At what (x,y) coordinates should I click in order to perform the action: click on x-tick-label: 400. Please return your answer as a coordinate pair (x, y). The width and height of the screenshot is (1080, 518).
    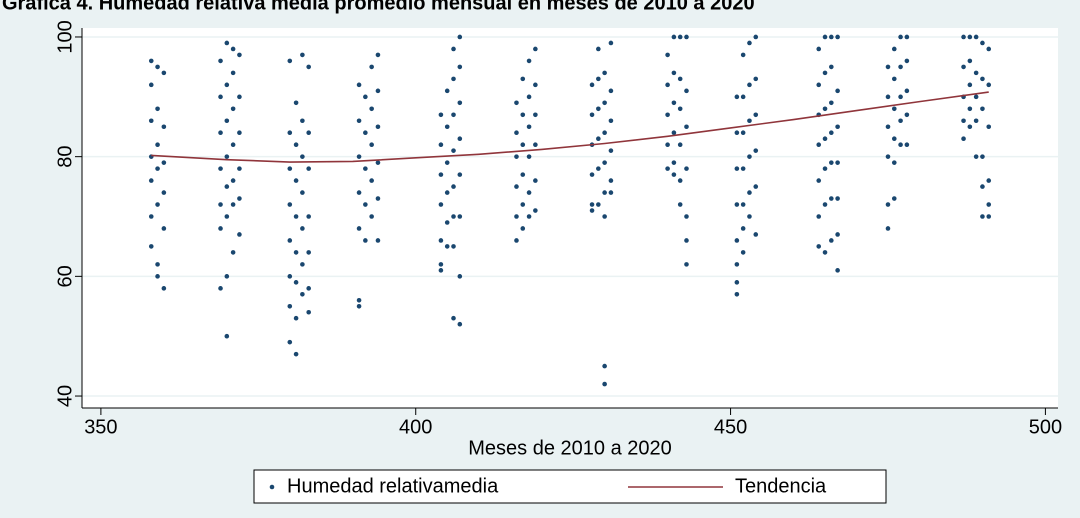
    Looking at the image, I should click on (415, 427).